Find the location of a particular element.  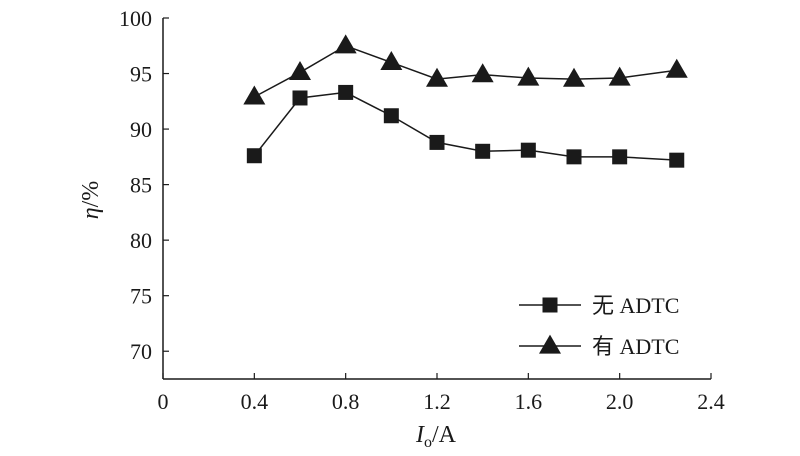

legend-label-square: 无 ADTC is located at coordinates (635, 305).